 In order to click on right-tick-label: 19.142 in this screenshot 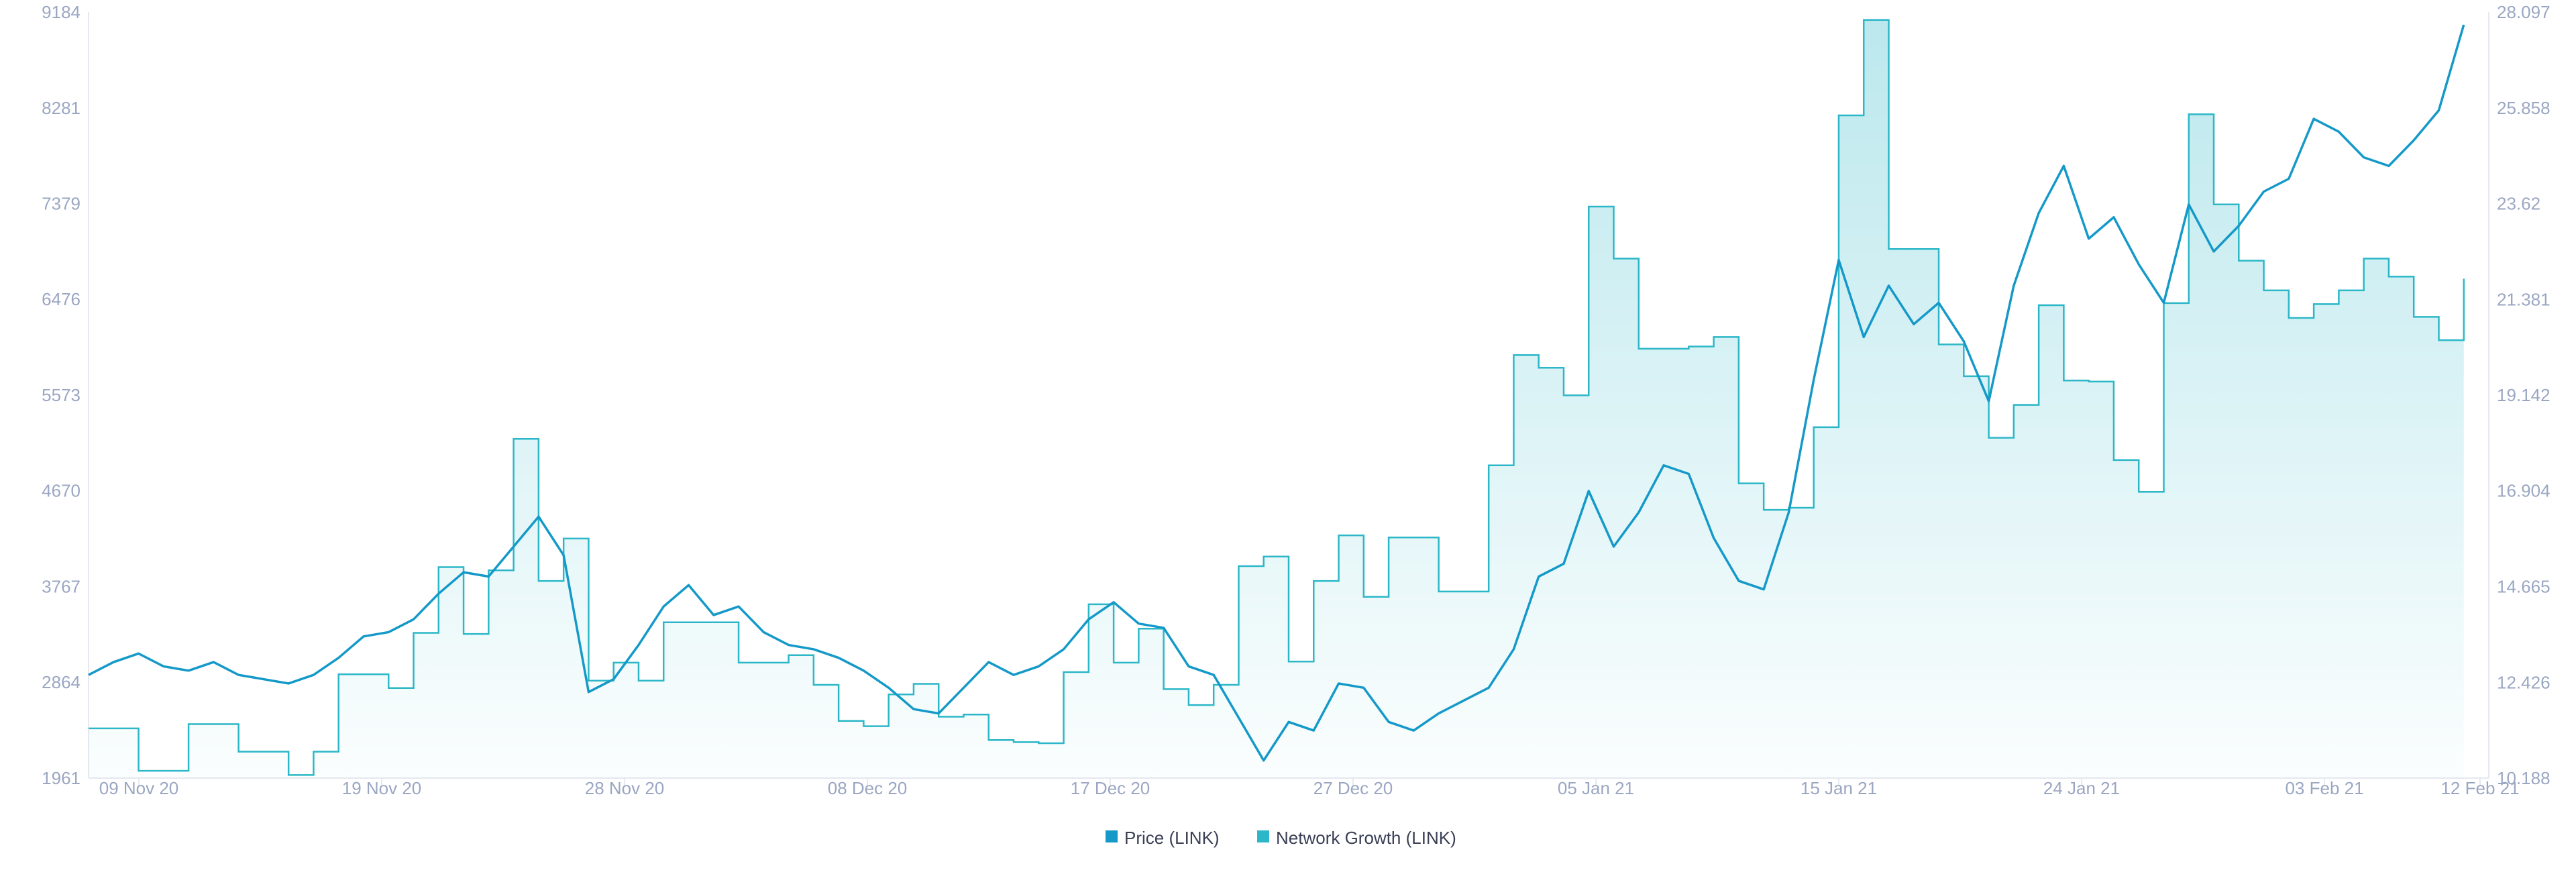, I will do `click(2524, 395)`.